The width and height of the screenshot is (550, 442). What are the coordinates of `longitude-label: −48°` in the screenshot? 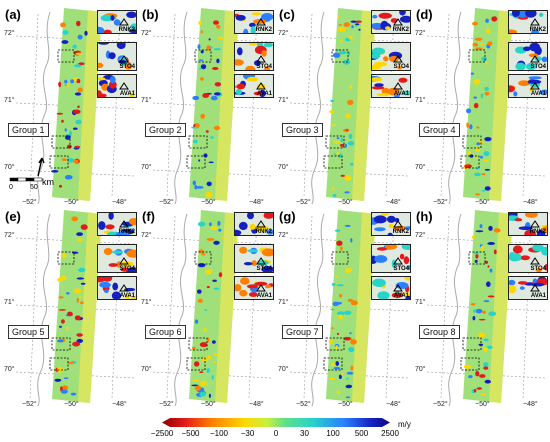 It's located at (119, 202).